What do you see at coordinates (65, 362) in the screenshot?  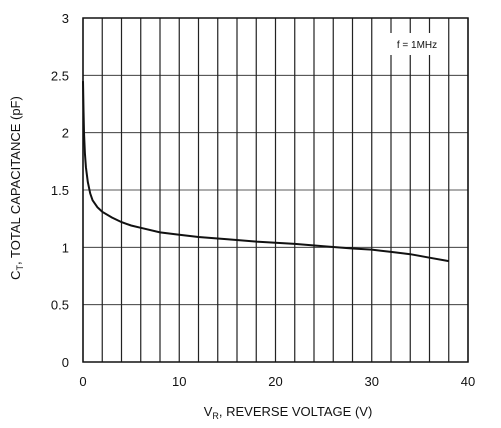 I see `y-tick-label: 0` at bounding box center [65, 362].